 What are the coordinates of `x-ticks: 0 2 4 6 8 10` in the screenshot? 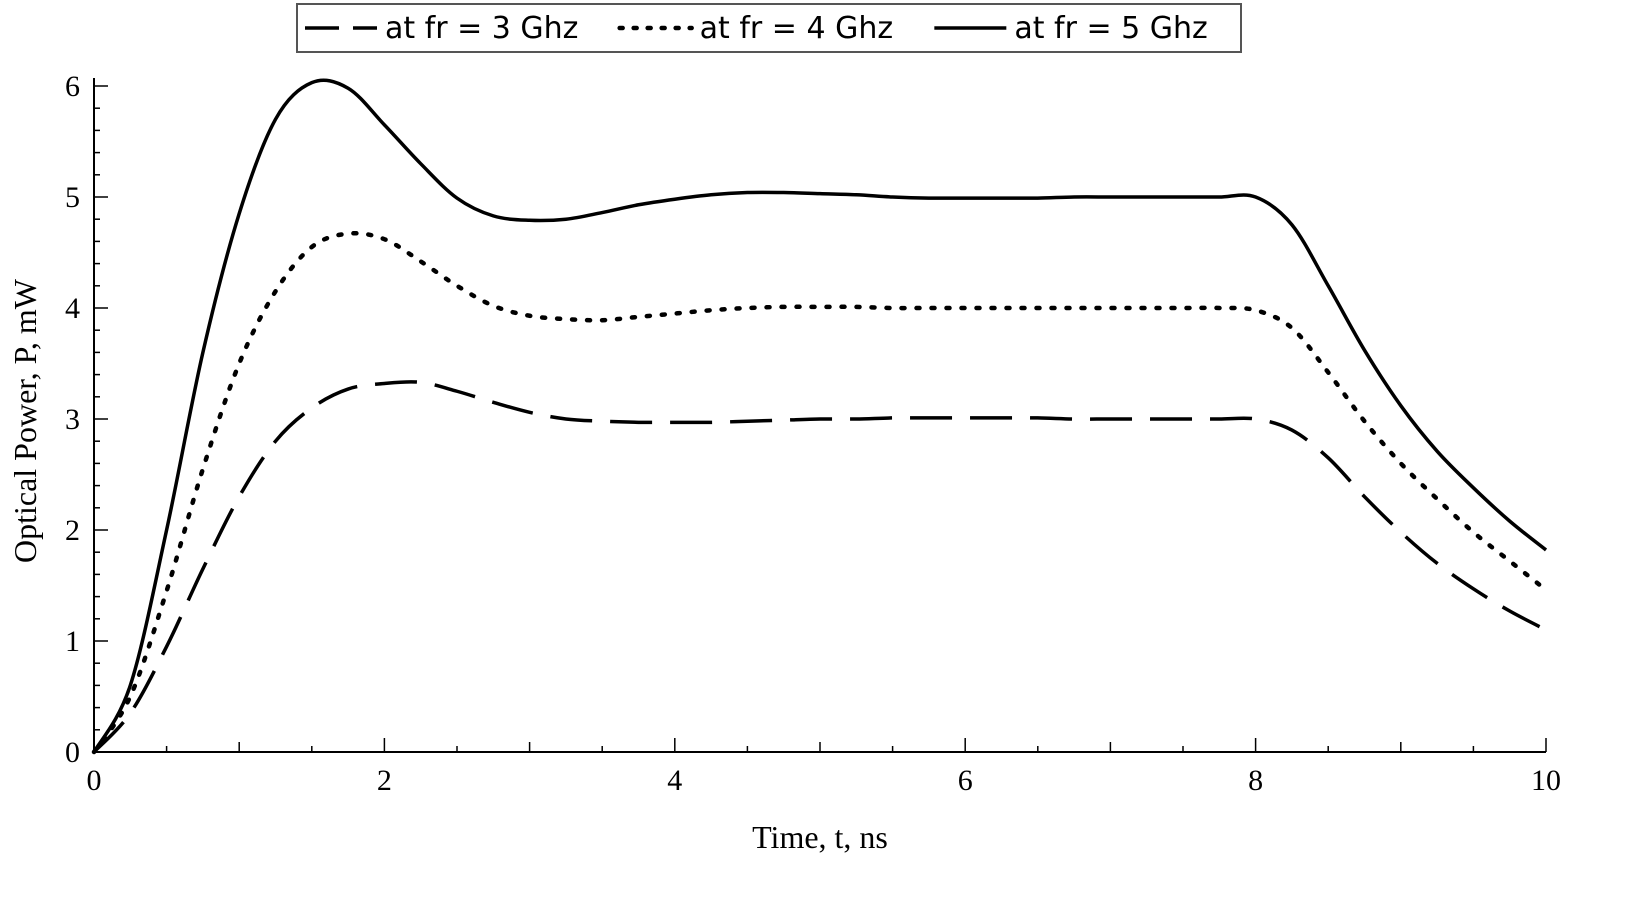 It's located at (824, 767).